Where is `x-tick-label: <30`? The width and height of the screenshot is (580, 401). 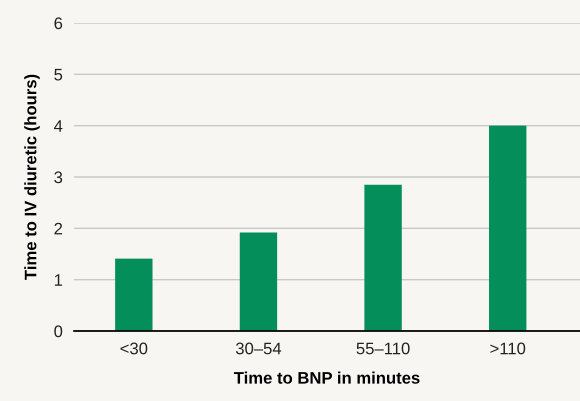
x-tick-label: <30 is located at coordinates (134, 348).